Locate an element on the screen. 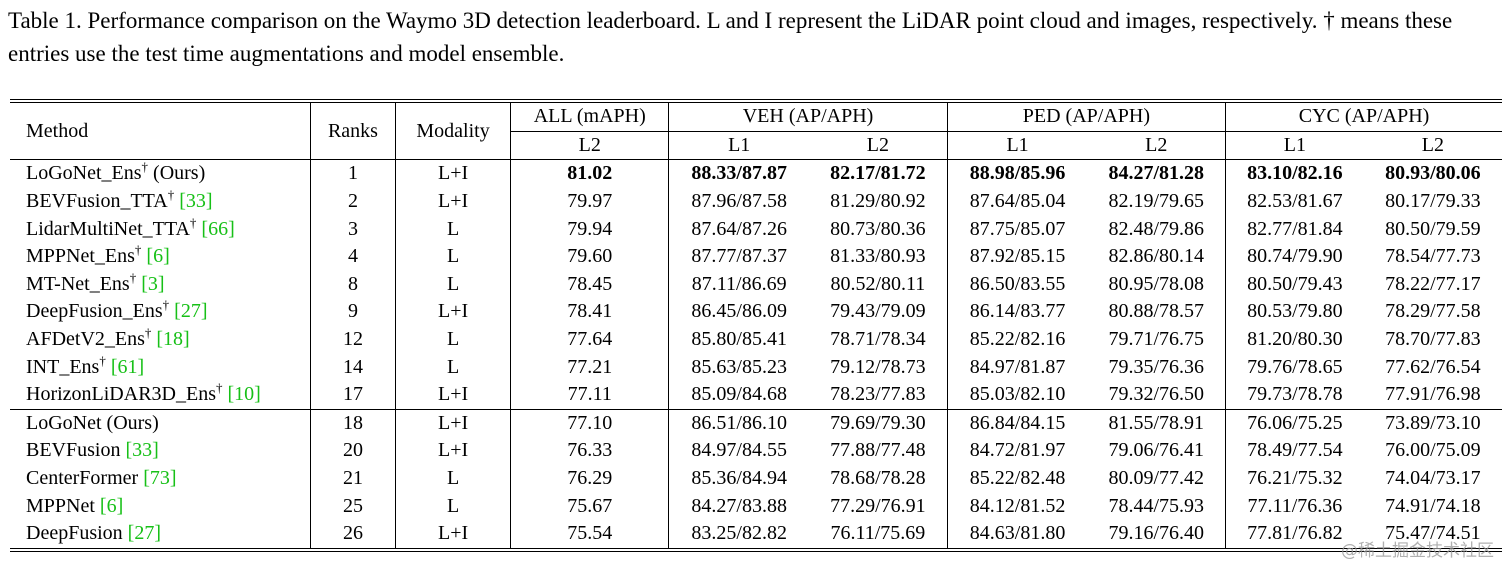 This screenshot has width=1512, height=571. watermark: @稀土掘金技术社区 is located at coordinates (1417, 551).